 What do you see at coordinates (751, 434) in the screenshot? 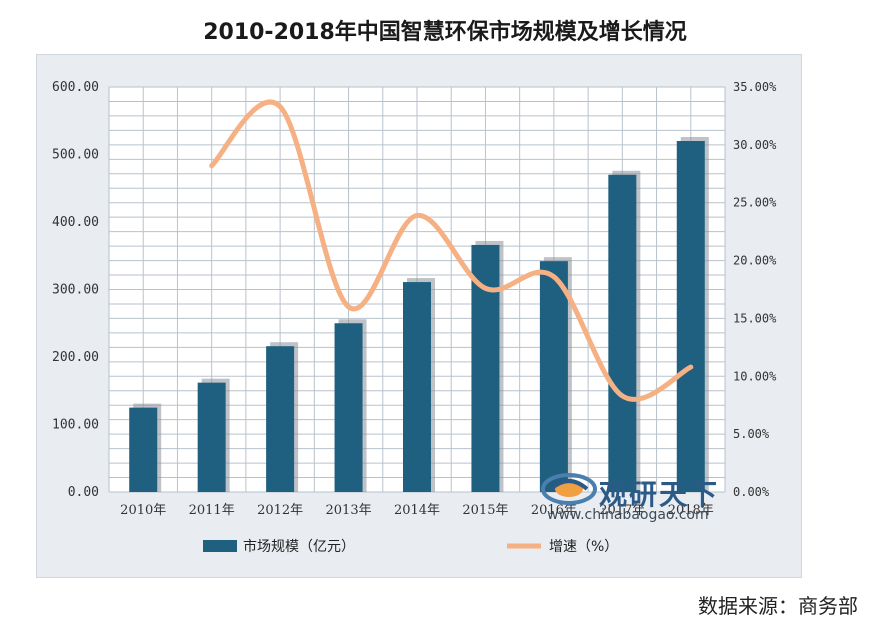
I see `y-right-tick-label: 5.00%` at bounding box center [751, 434].